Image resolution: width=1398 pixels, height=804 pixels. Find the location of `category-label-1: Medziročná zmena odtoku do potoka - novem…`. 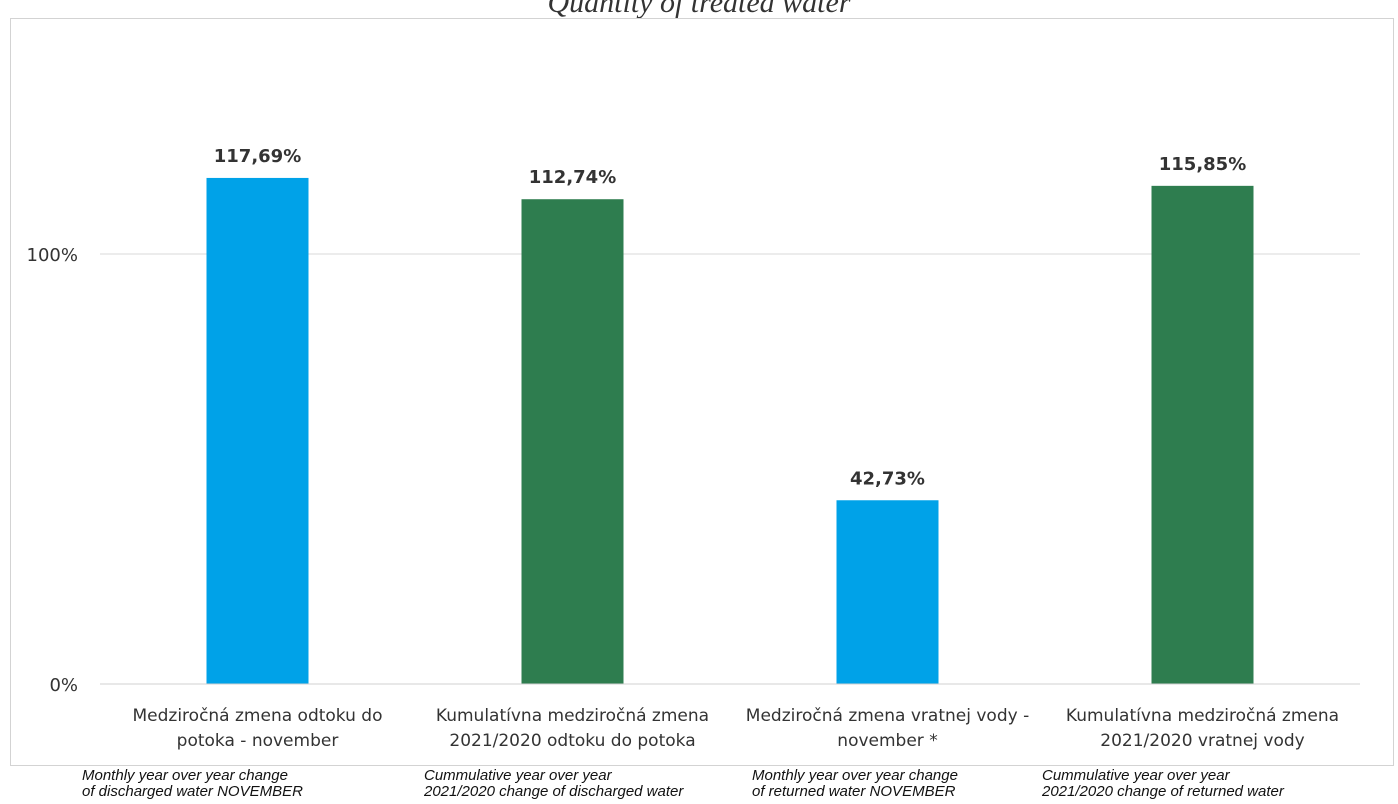

category-label-1: Medziročná zmena odtoku do potoka - novem… is located at coordinates (257, 728).